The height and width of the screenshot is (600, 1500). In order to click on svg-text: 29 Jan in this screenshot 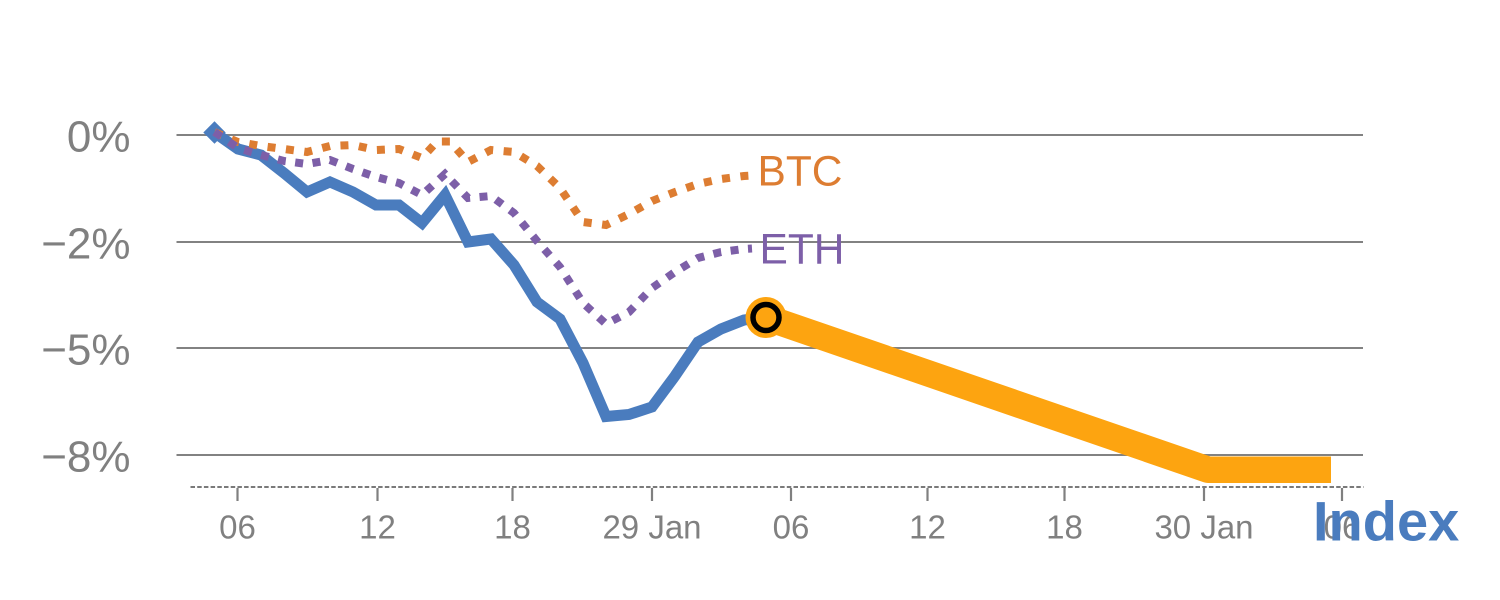, I will do `click(651, 526)`.